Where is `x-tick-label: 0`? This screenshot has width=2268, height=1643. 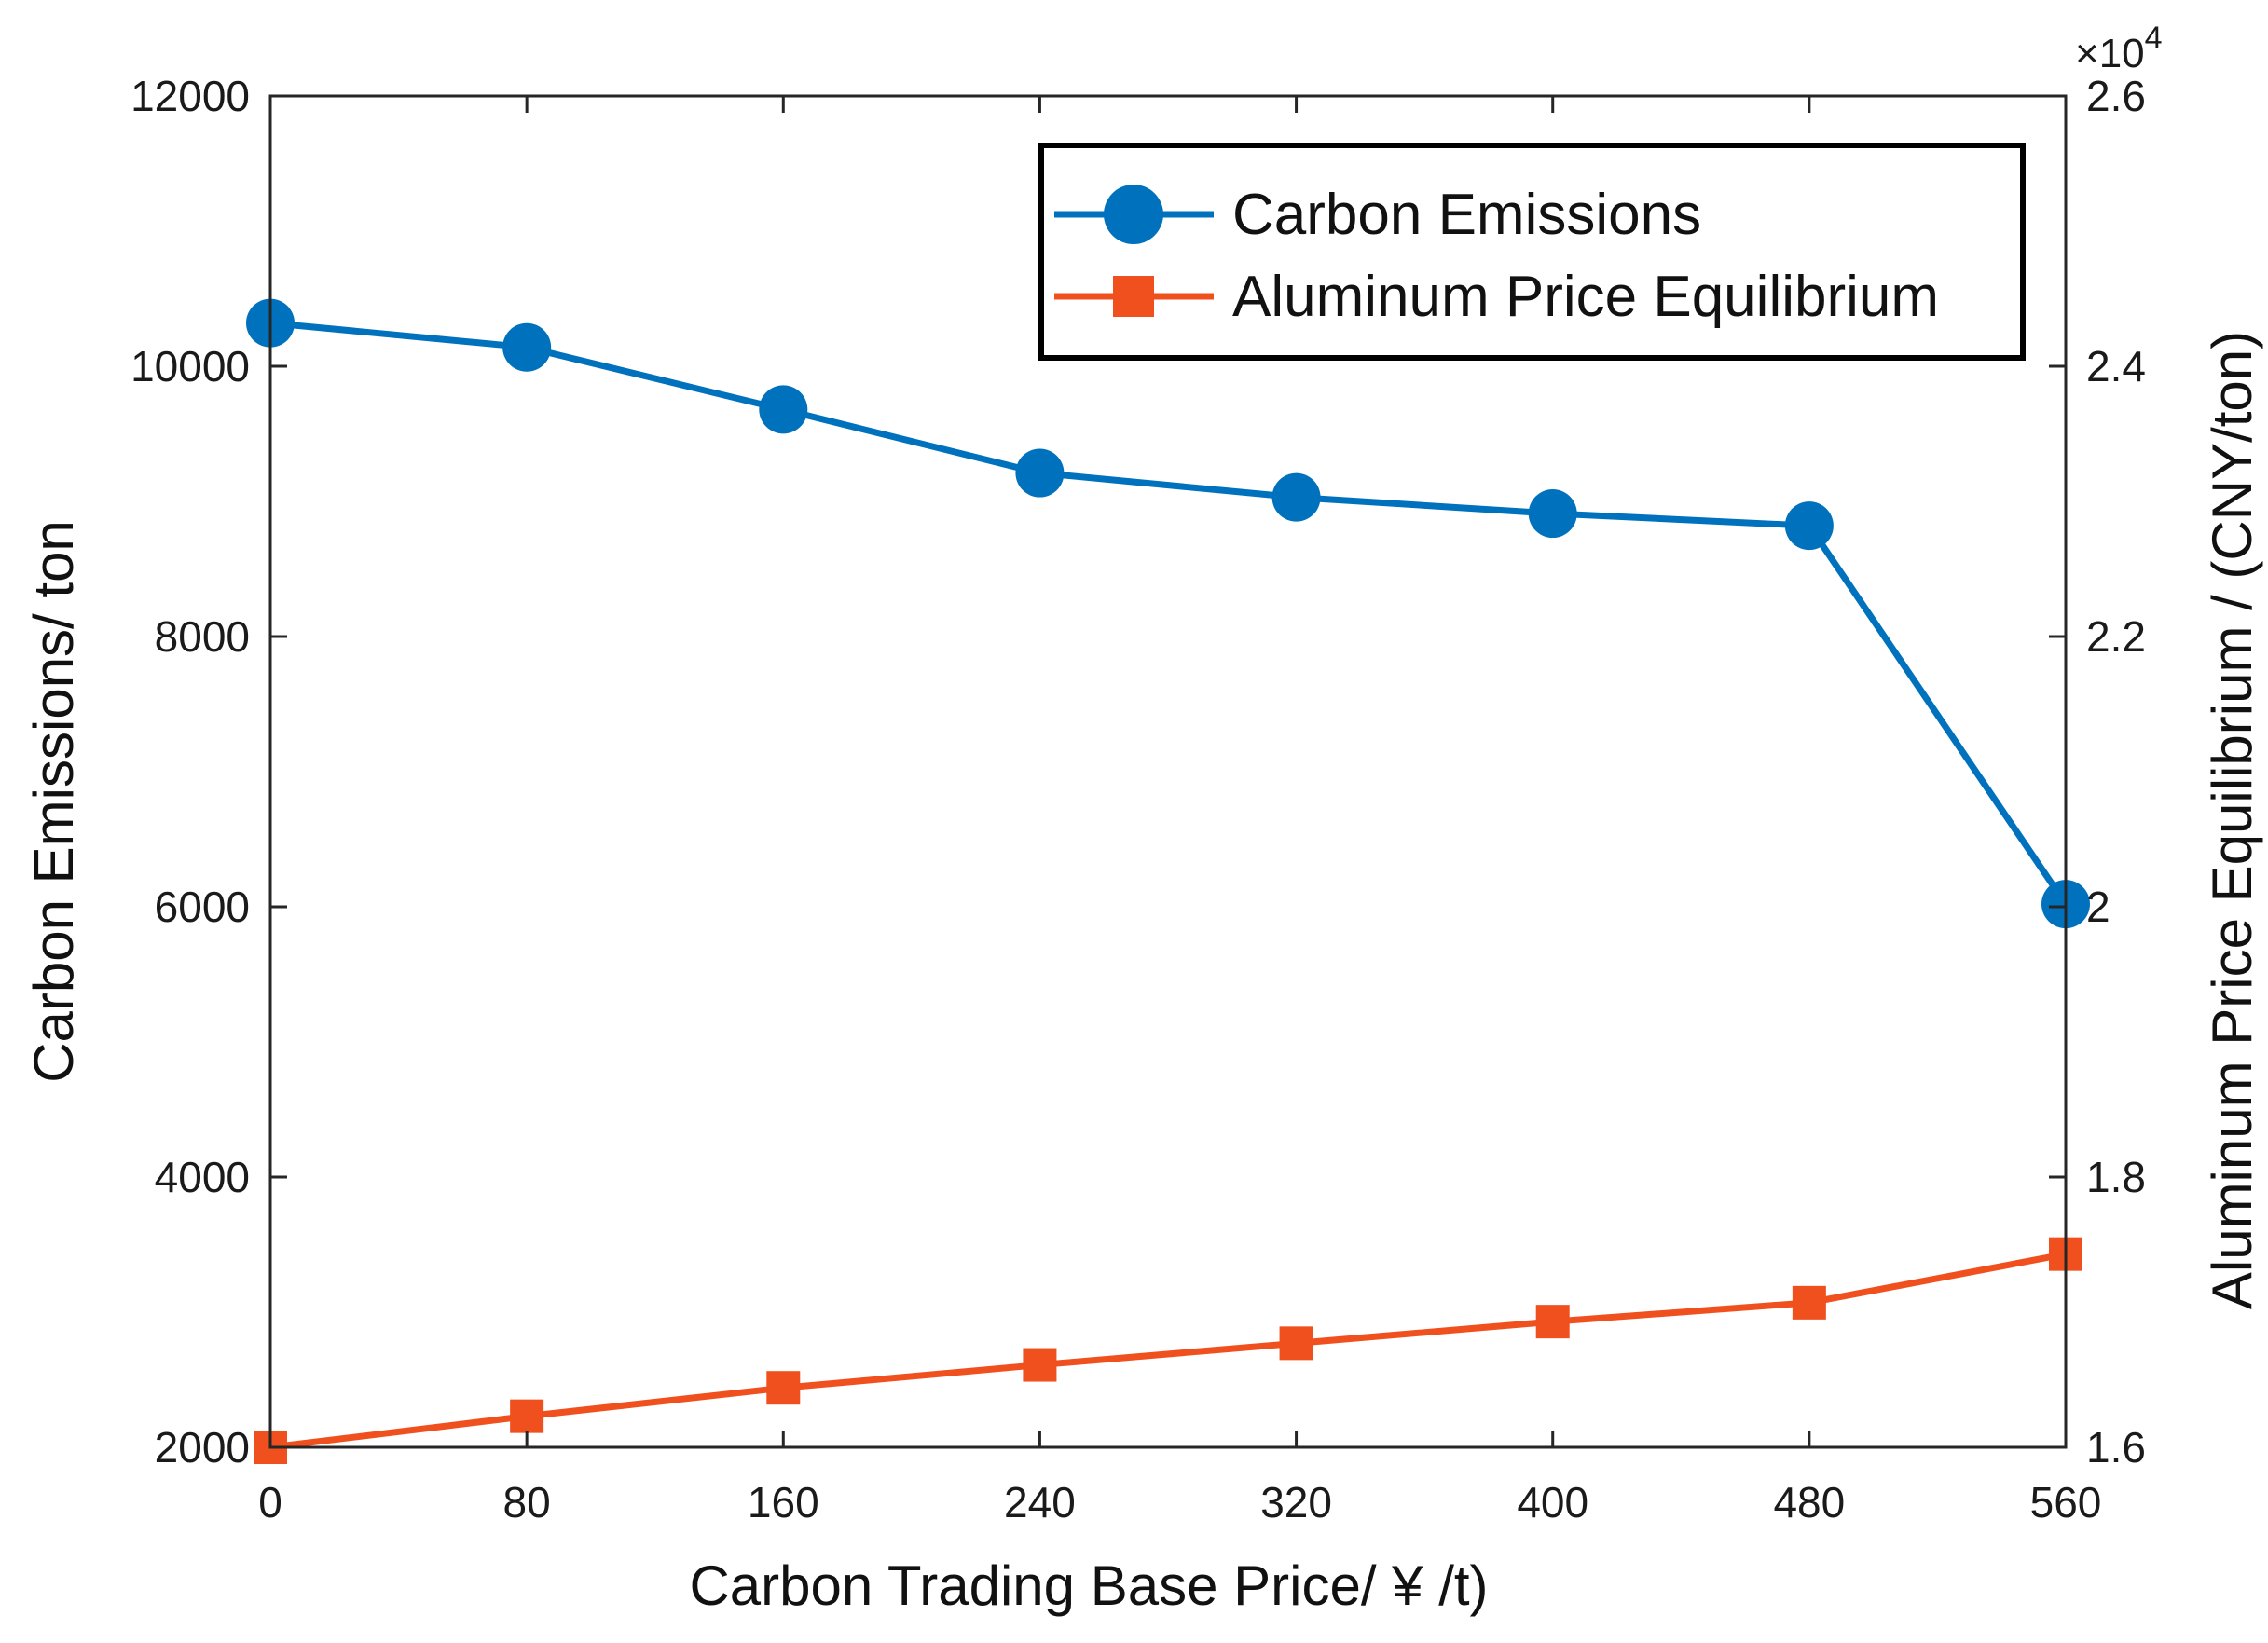
x-tick-label: 0 is located at coordinates (270, 1502).